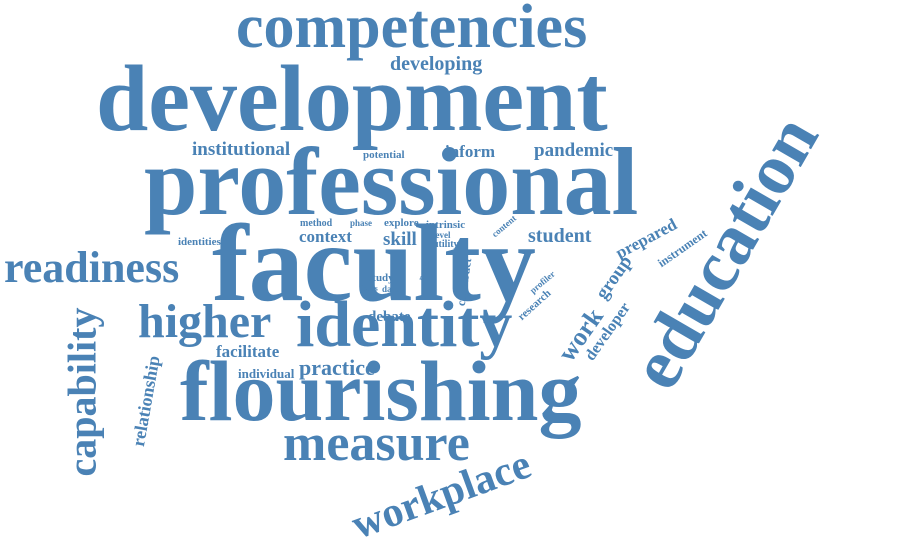  Describe the element at coordinates (199, 242) in the screenshot. I see `word-identities: identities` at that location.